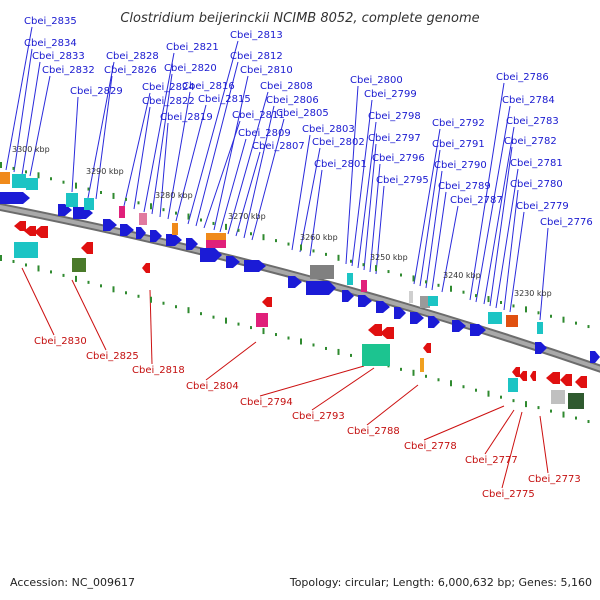  What do you see at coordinates (130, 70) in the screenshot?
I see `gene-label-forward: Cbei_2826` at bounding box center [130, 70].